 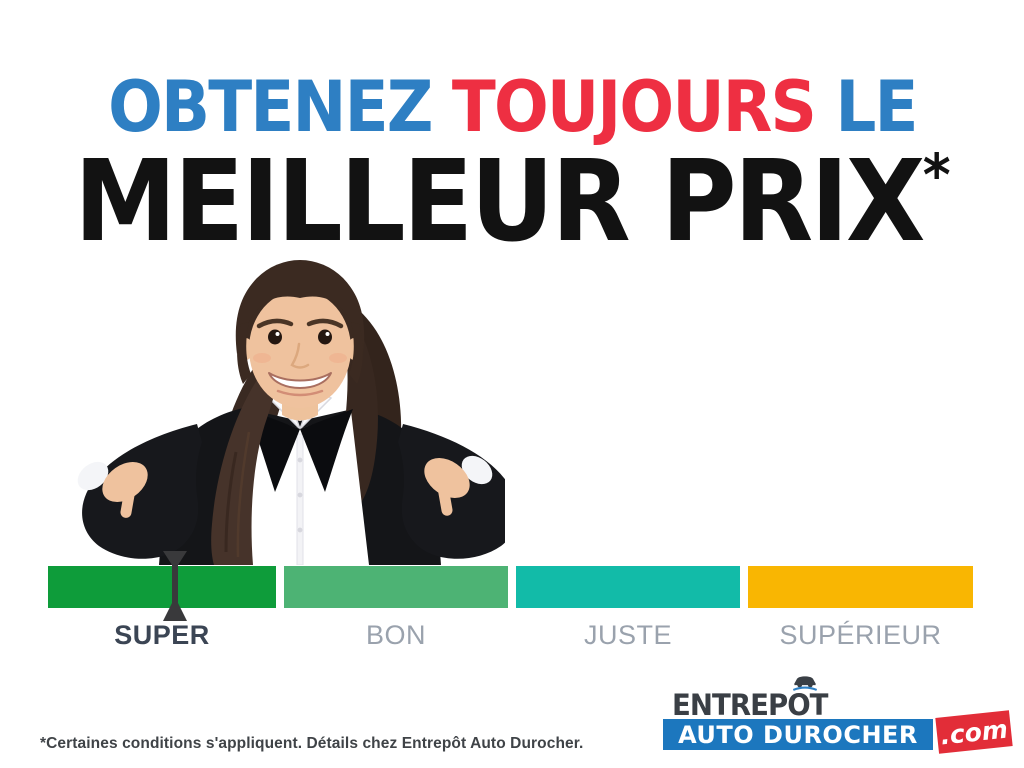 What do you see at coordinates (974, 732) in the screenshot?
I see `logo-dotcom-badge: .com` at bounding box center [974, 732].